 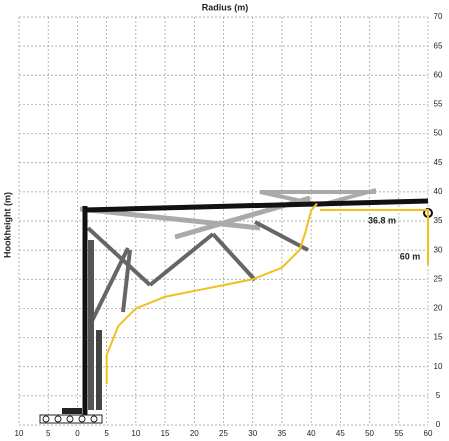 I want to click on y-tick-label: 70, so click(x=438, y=16).